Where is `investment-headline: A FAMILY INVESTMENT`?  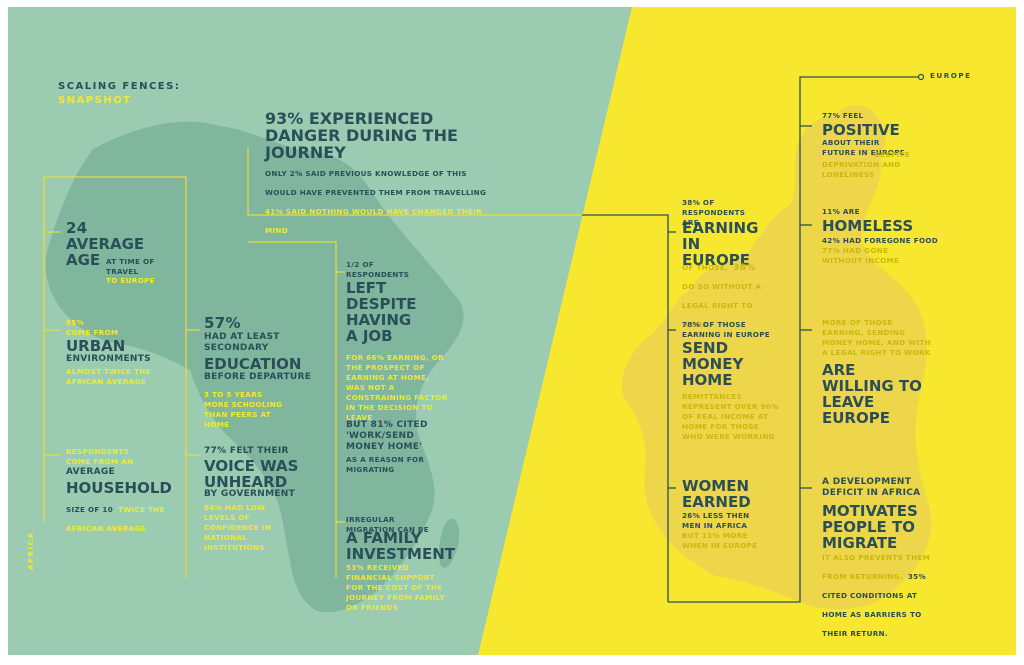 investment-headline: A FAMILY INVESTMENT is located at coordinates (400, 546).